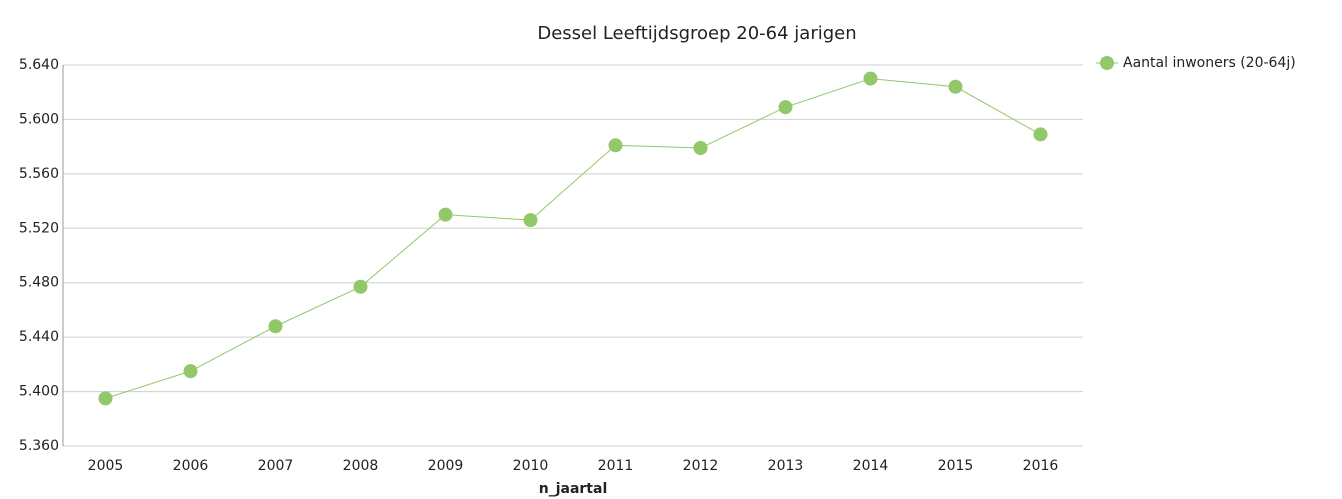  Describe the element at coordinates (39, 174) in the screenshot. I see `y-tick-label: 5.560` at that location.